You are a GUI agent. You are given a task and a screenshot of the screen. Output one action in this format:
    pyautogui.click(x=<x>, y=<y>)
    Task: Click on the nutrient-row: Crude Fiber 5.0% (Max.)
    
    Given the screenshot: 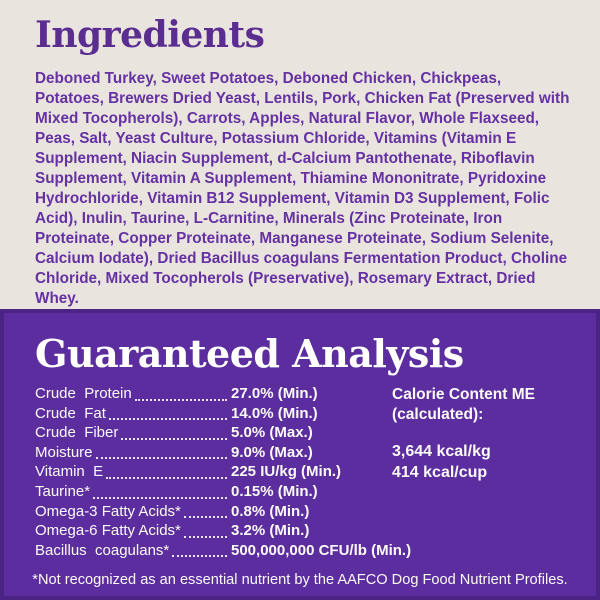 What is the action you would take?
    pyautogui.click(x=250, y=433)
    